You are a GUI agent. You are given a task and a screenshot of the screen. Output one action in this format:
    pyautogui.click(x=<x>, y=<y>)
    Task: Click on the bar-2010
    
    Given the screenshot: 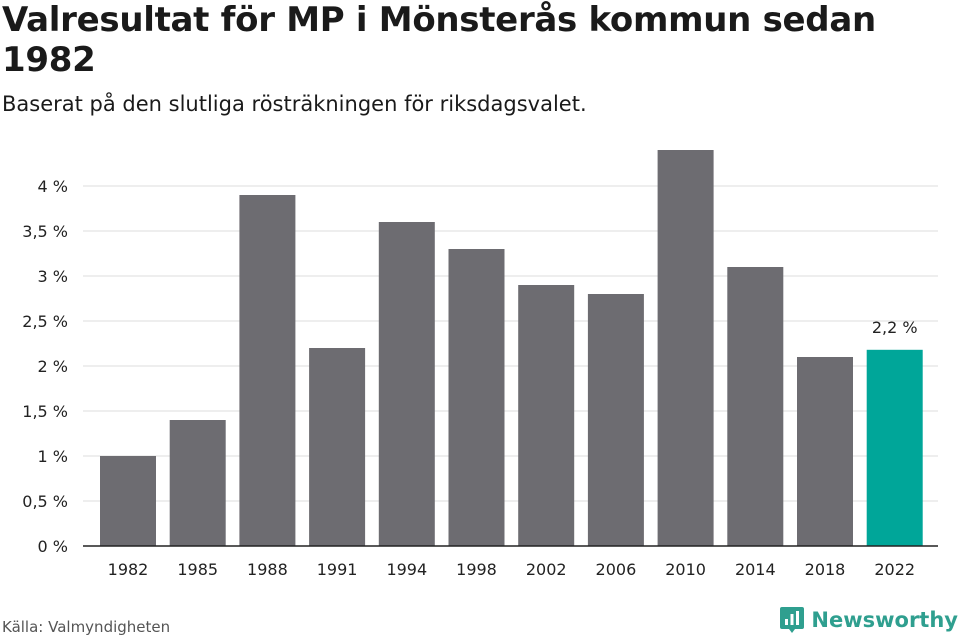 What is the action you would take?
    pyautogui.click(x=685, y=348)
    